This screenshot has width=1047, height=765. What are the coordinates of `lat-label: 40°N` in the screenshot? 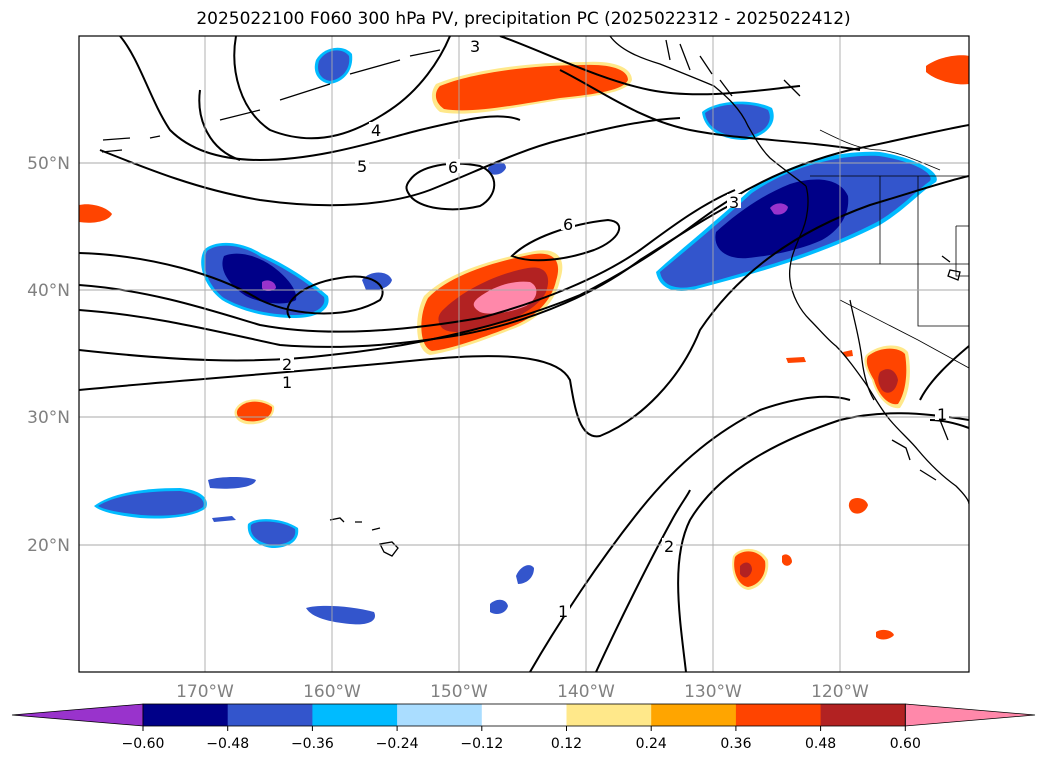 It's located at (48, 291).